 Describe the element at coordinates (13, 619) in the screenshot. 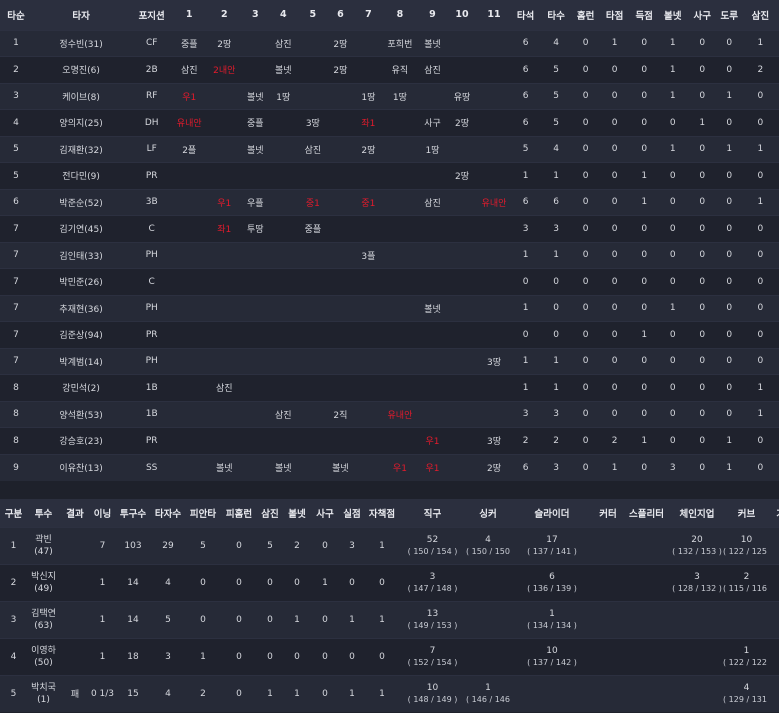

I see `pitcher-index: 3` at that location.